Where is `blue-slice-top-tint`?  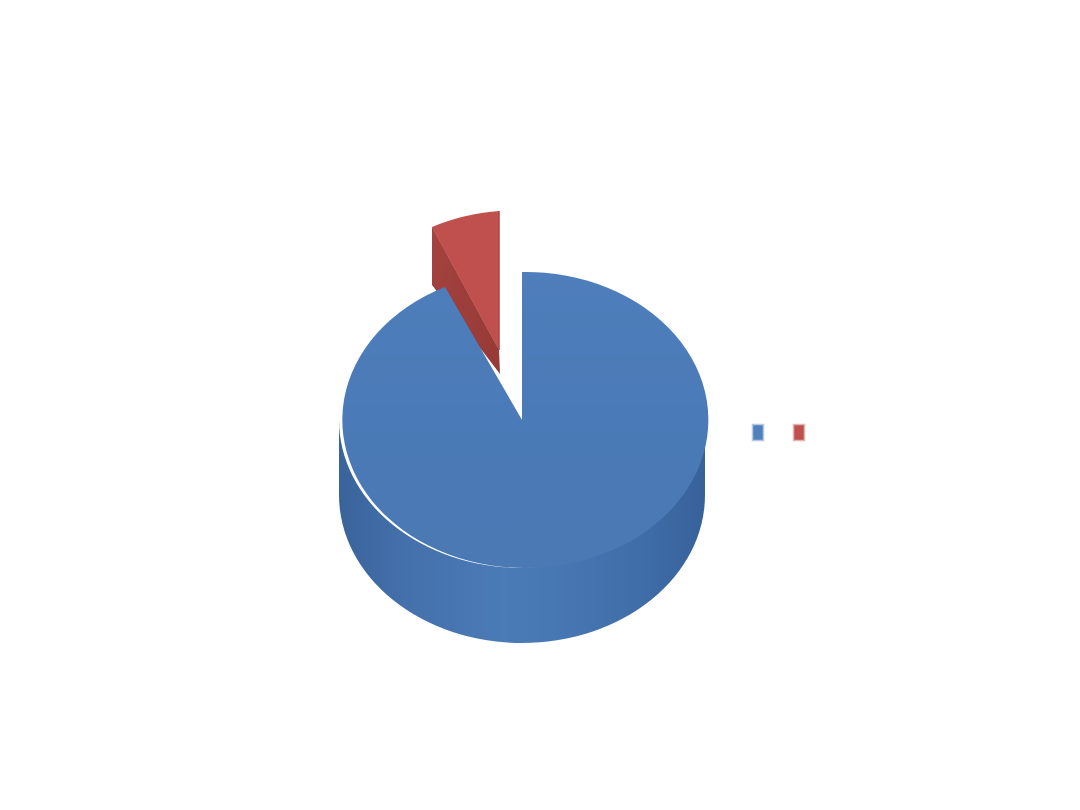
blue-slice-top-tint is located at coordinates (525, 419).